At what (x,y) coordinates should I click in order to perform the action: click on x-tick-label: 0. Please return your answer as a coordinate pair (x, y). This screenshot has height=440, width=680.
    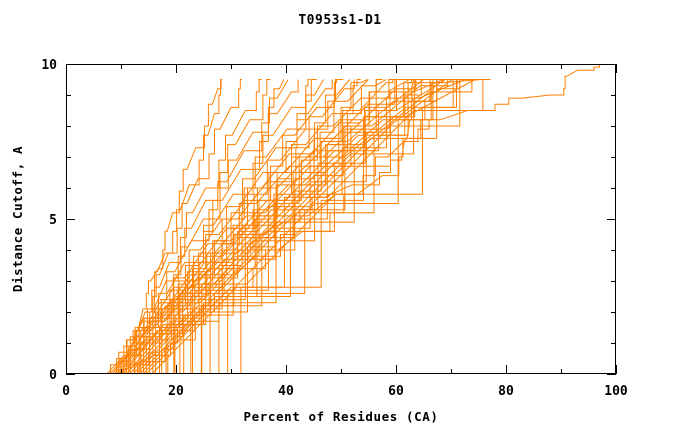
    Looking at the image, I should click on (66, 391).